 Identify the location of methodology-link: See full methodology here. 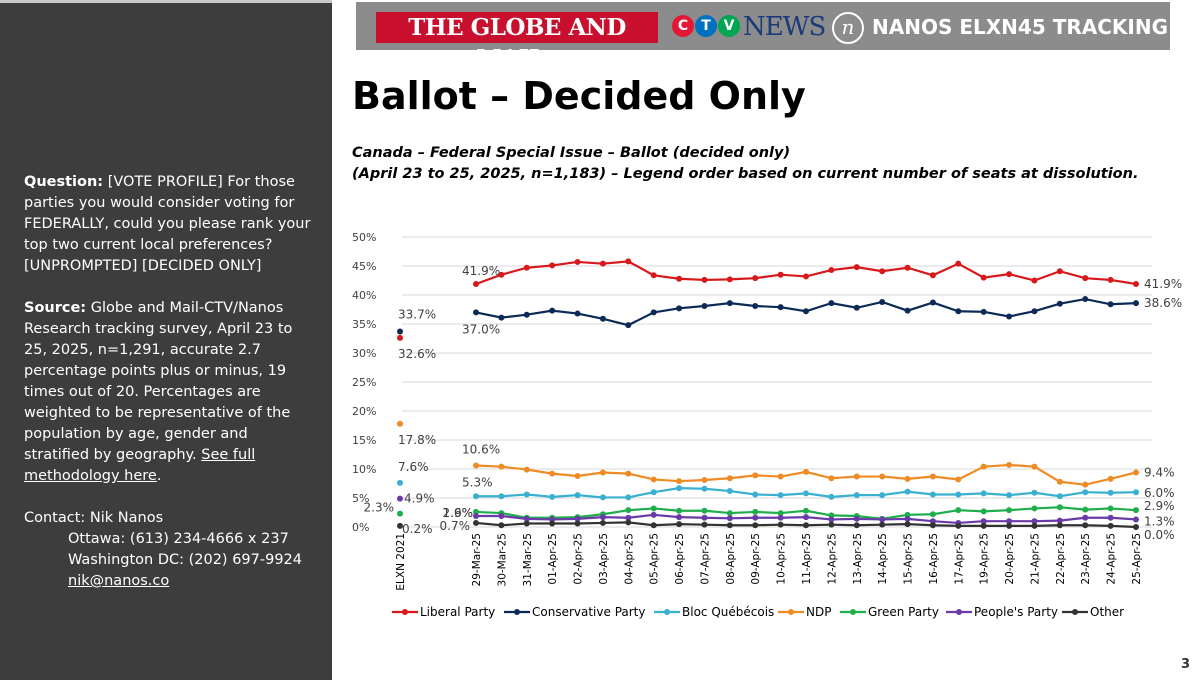
(140, 465).